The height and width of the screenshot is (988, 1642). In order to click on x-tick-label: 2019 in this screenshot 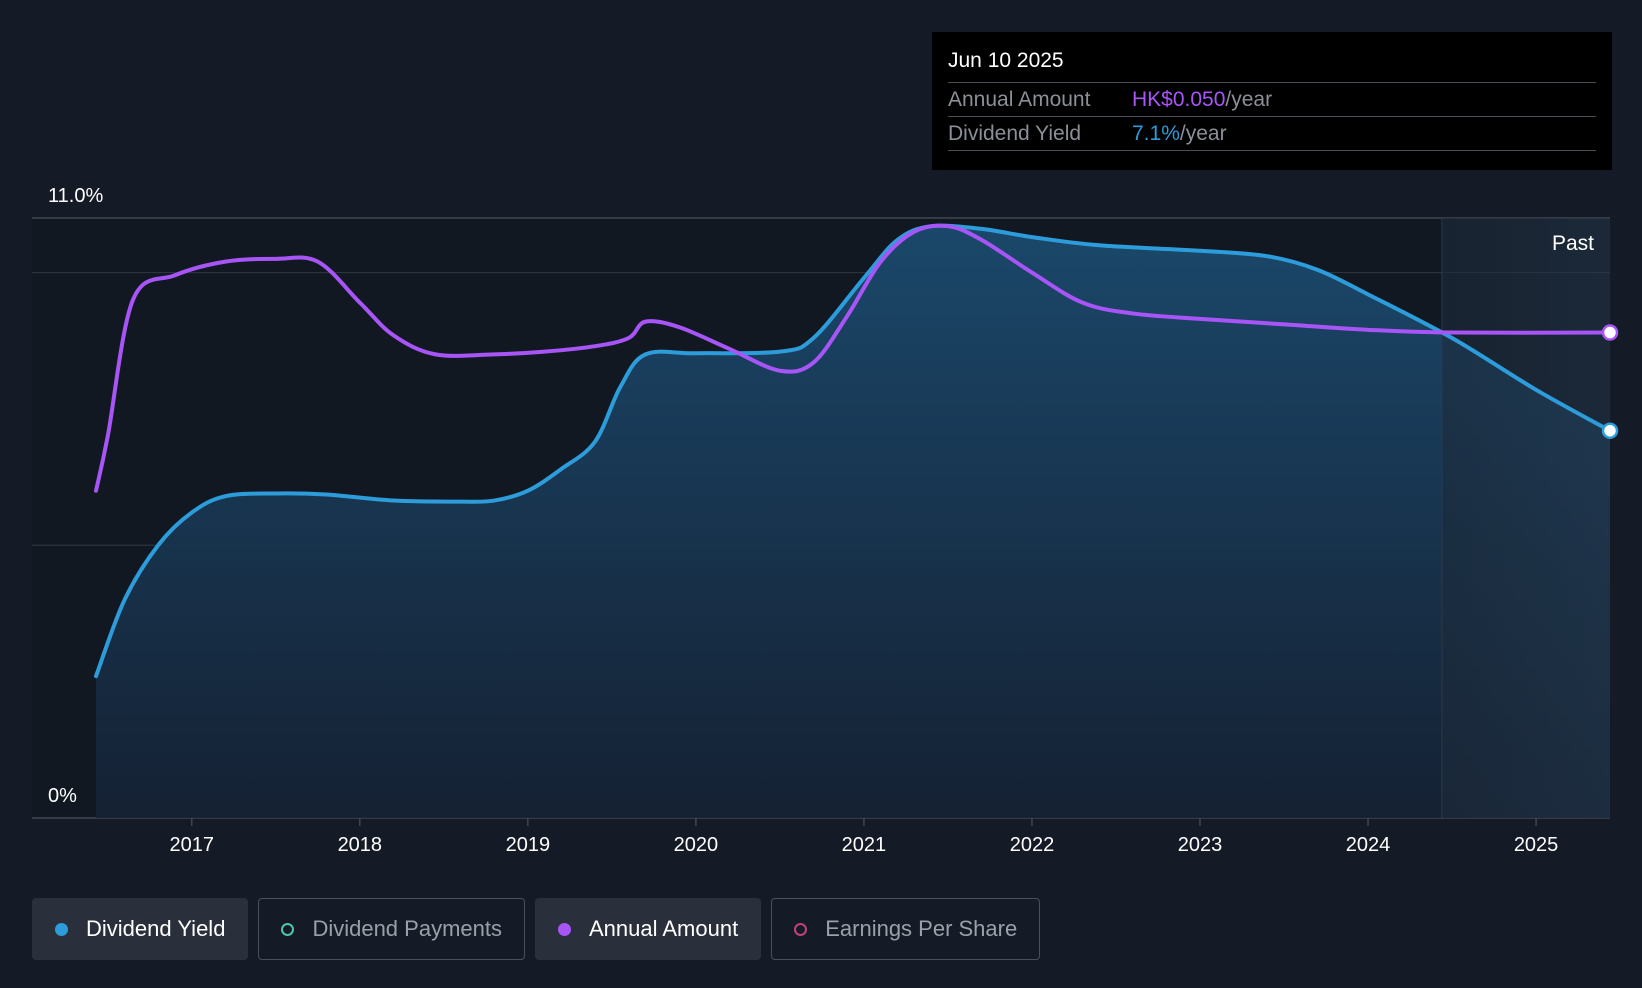, I will do `click(528, 845)`.